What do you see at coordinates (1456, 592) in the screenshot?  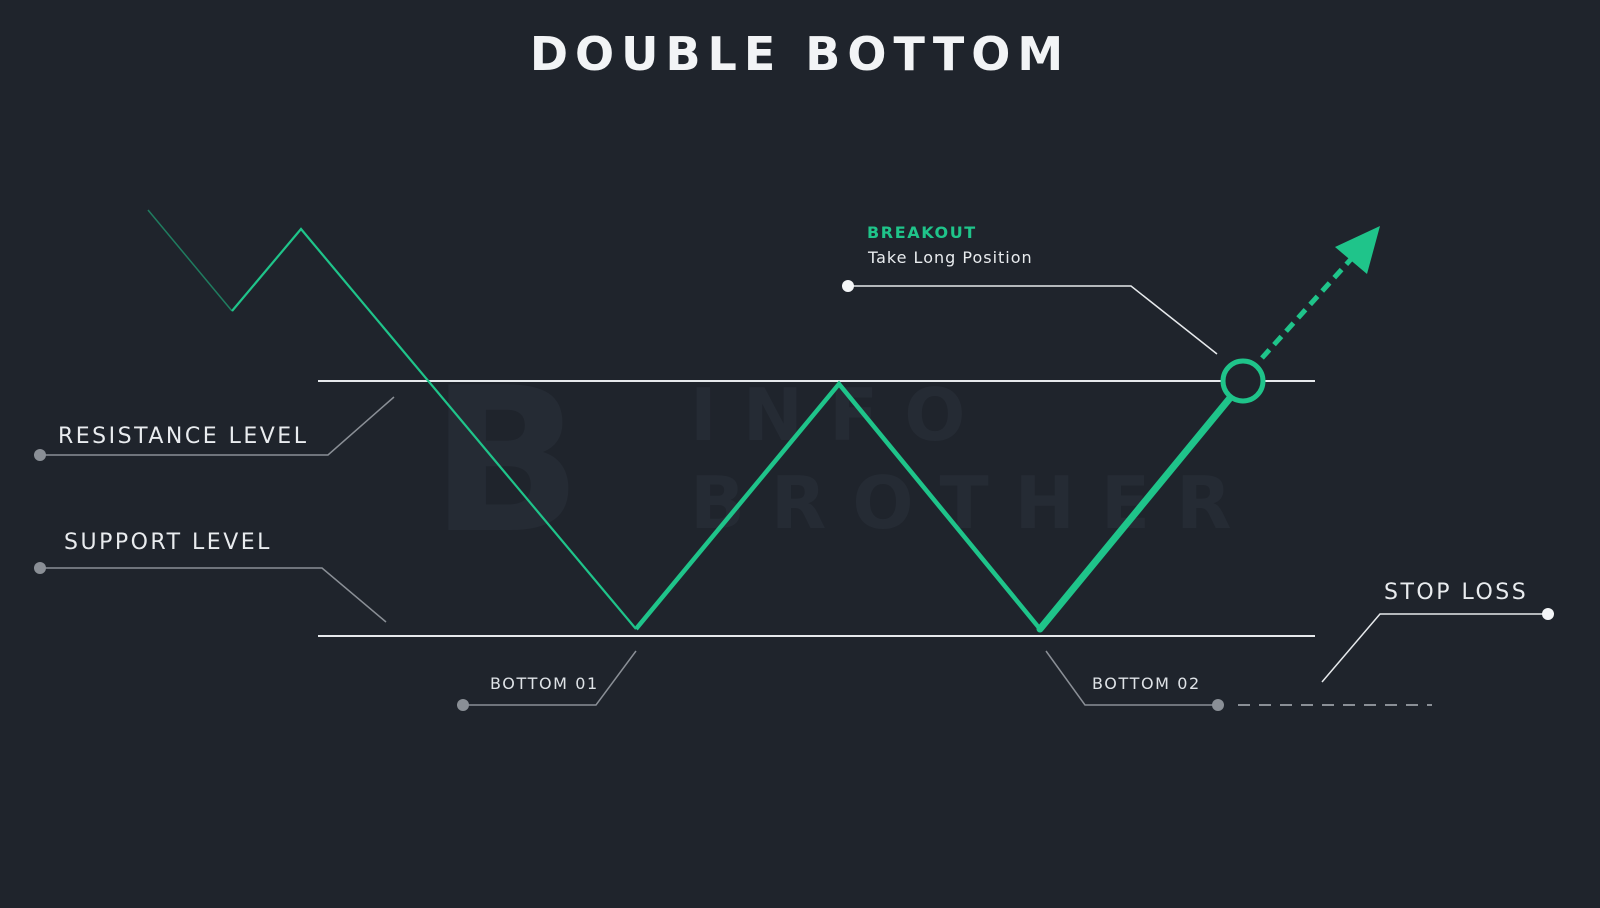 I see `stop-loss-label: STOP LOSS` at bounding box center [1456, 592].